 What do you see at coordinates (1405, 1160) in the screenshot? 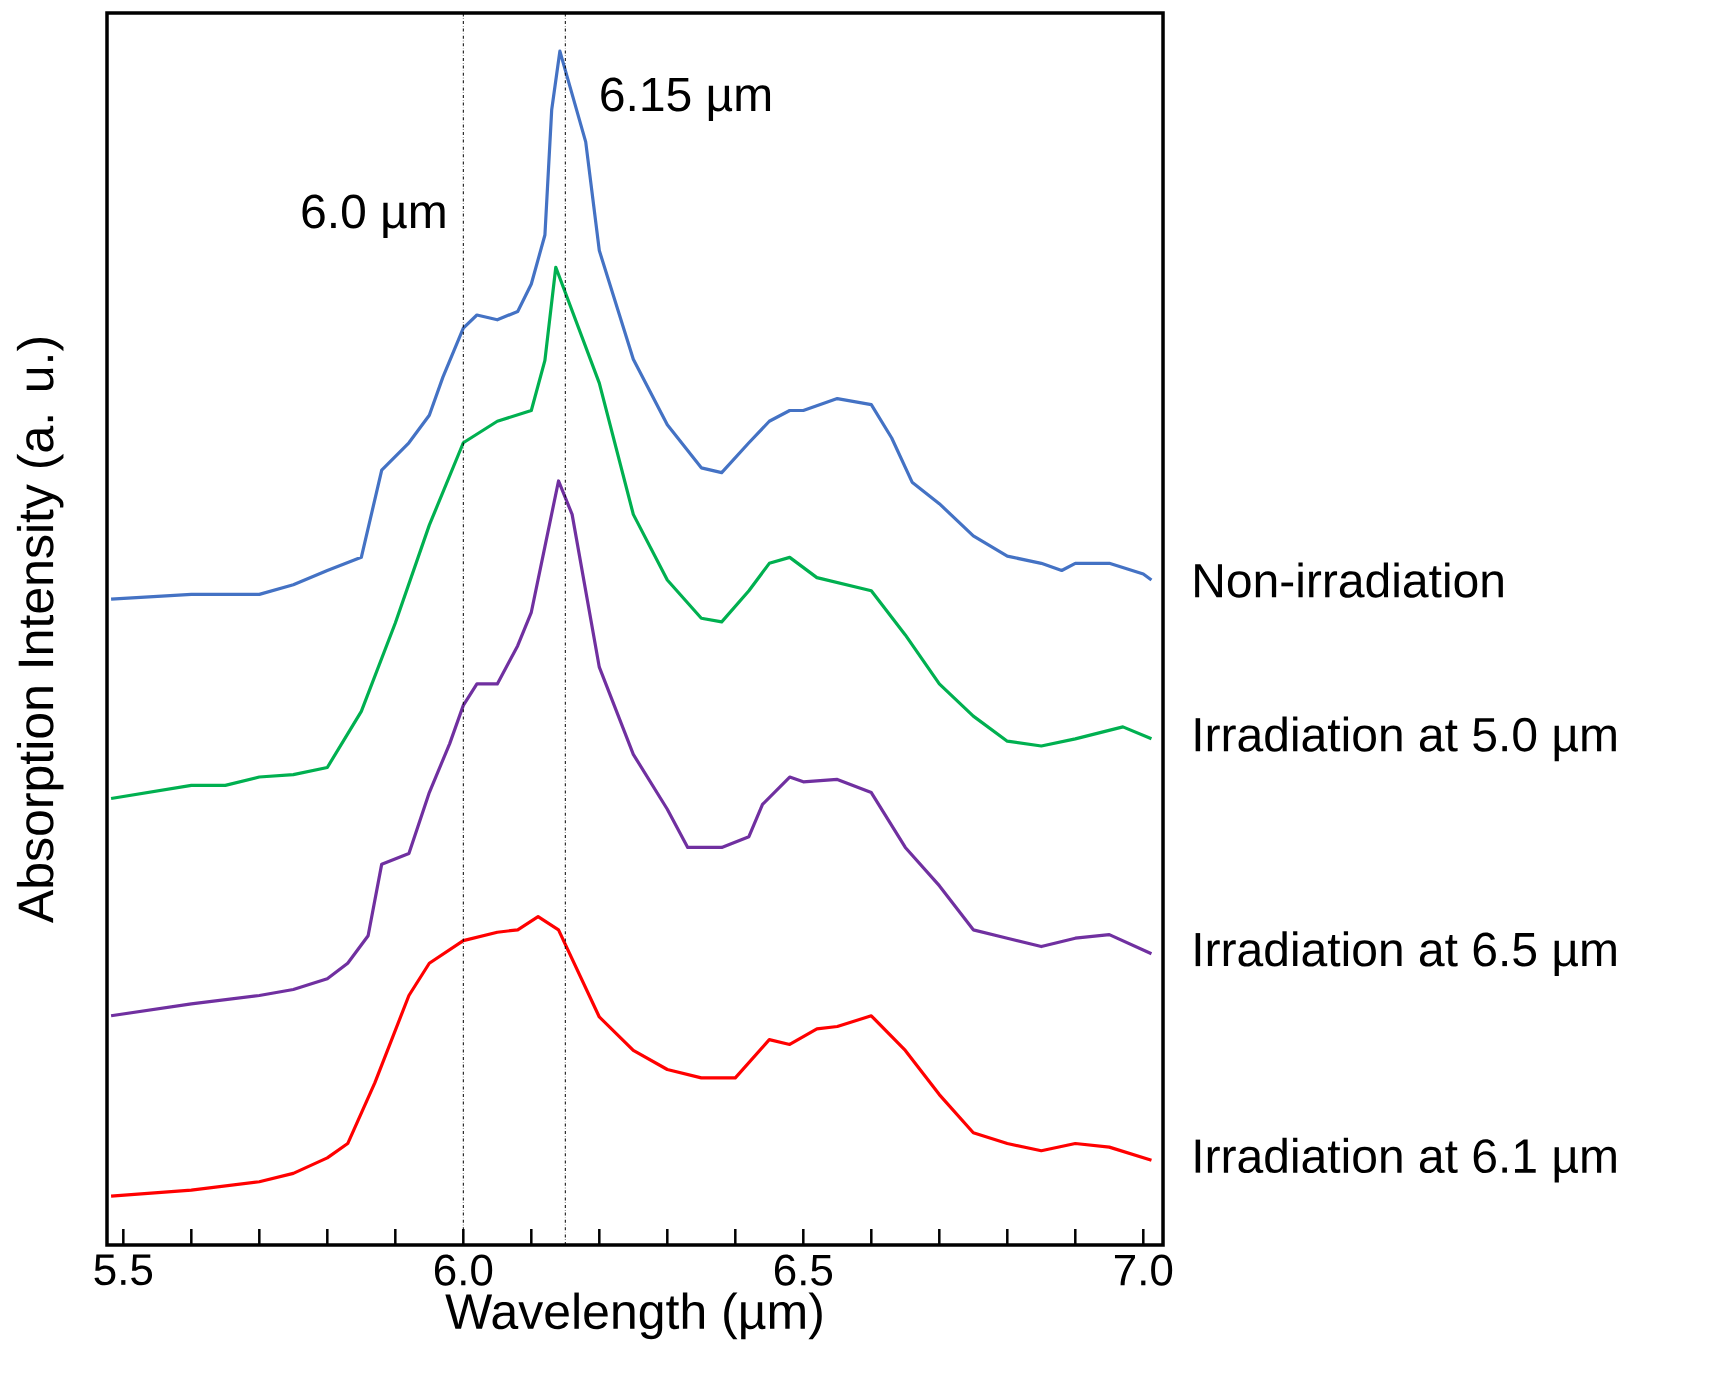
I see `series-label: Irradiation at 6.1 µm` at bounding box center [1405, 1160].